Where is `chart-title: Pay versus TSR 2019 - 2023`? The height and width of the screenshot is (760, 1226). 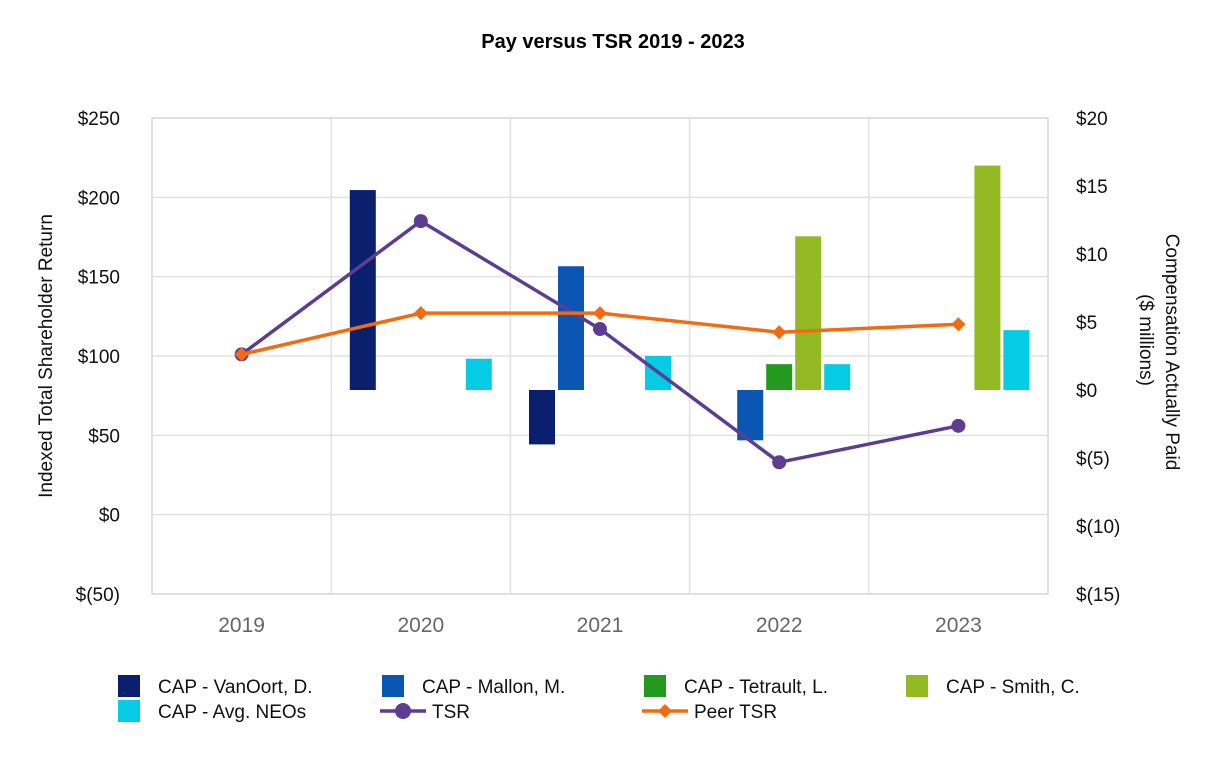
chart-title: Pay versus TSR 2019 - 2023 is located at coordinates (613, 42).